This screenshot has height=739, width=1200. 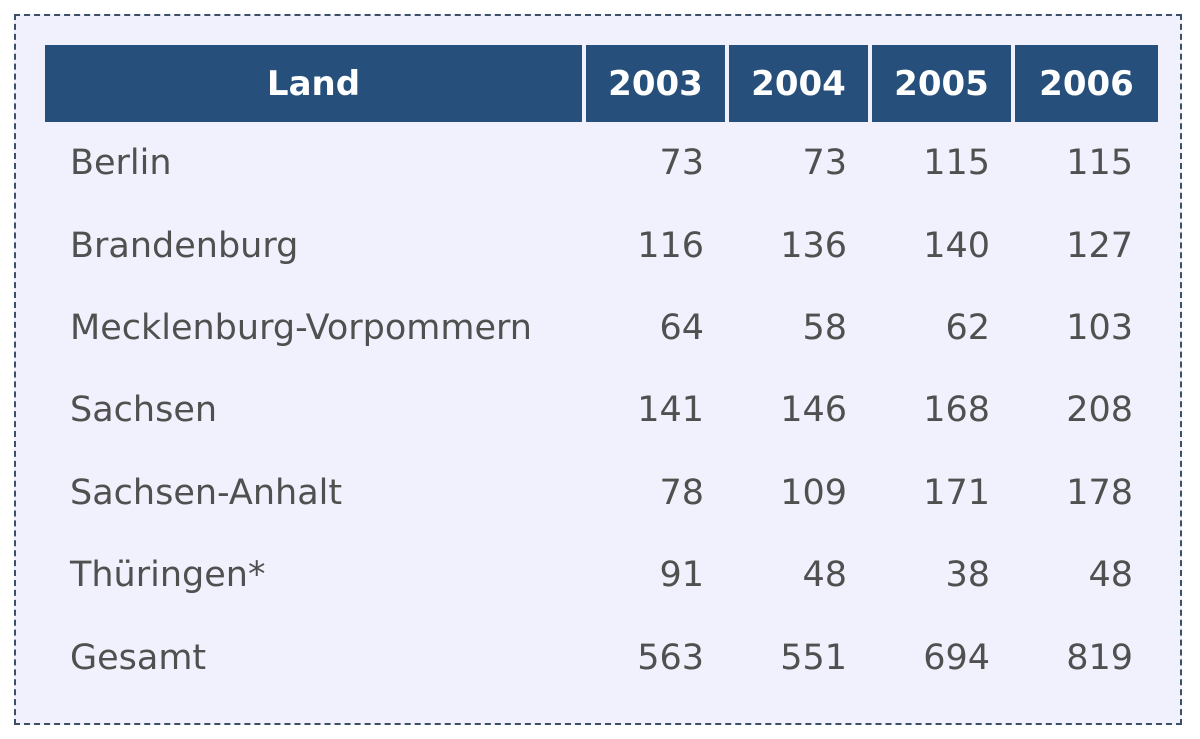 I want to click on table-row: Thüringen* 91 48 38 48, so click(x=601, y=575).